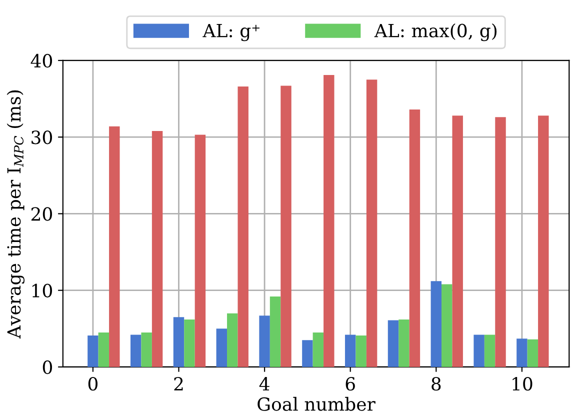 The image size is (572, 417). What do you see at coordinates (436, 384) in the screenshot?
I see `x-tick-label: 8` at bounding box center [436, 384].